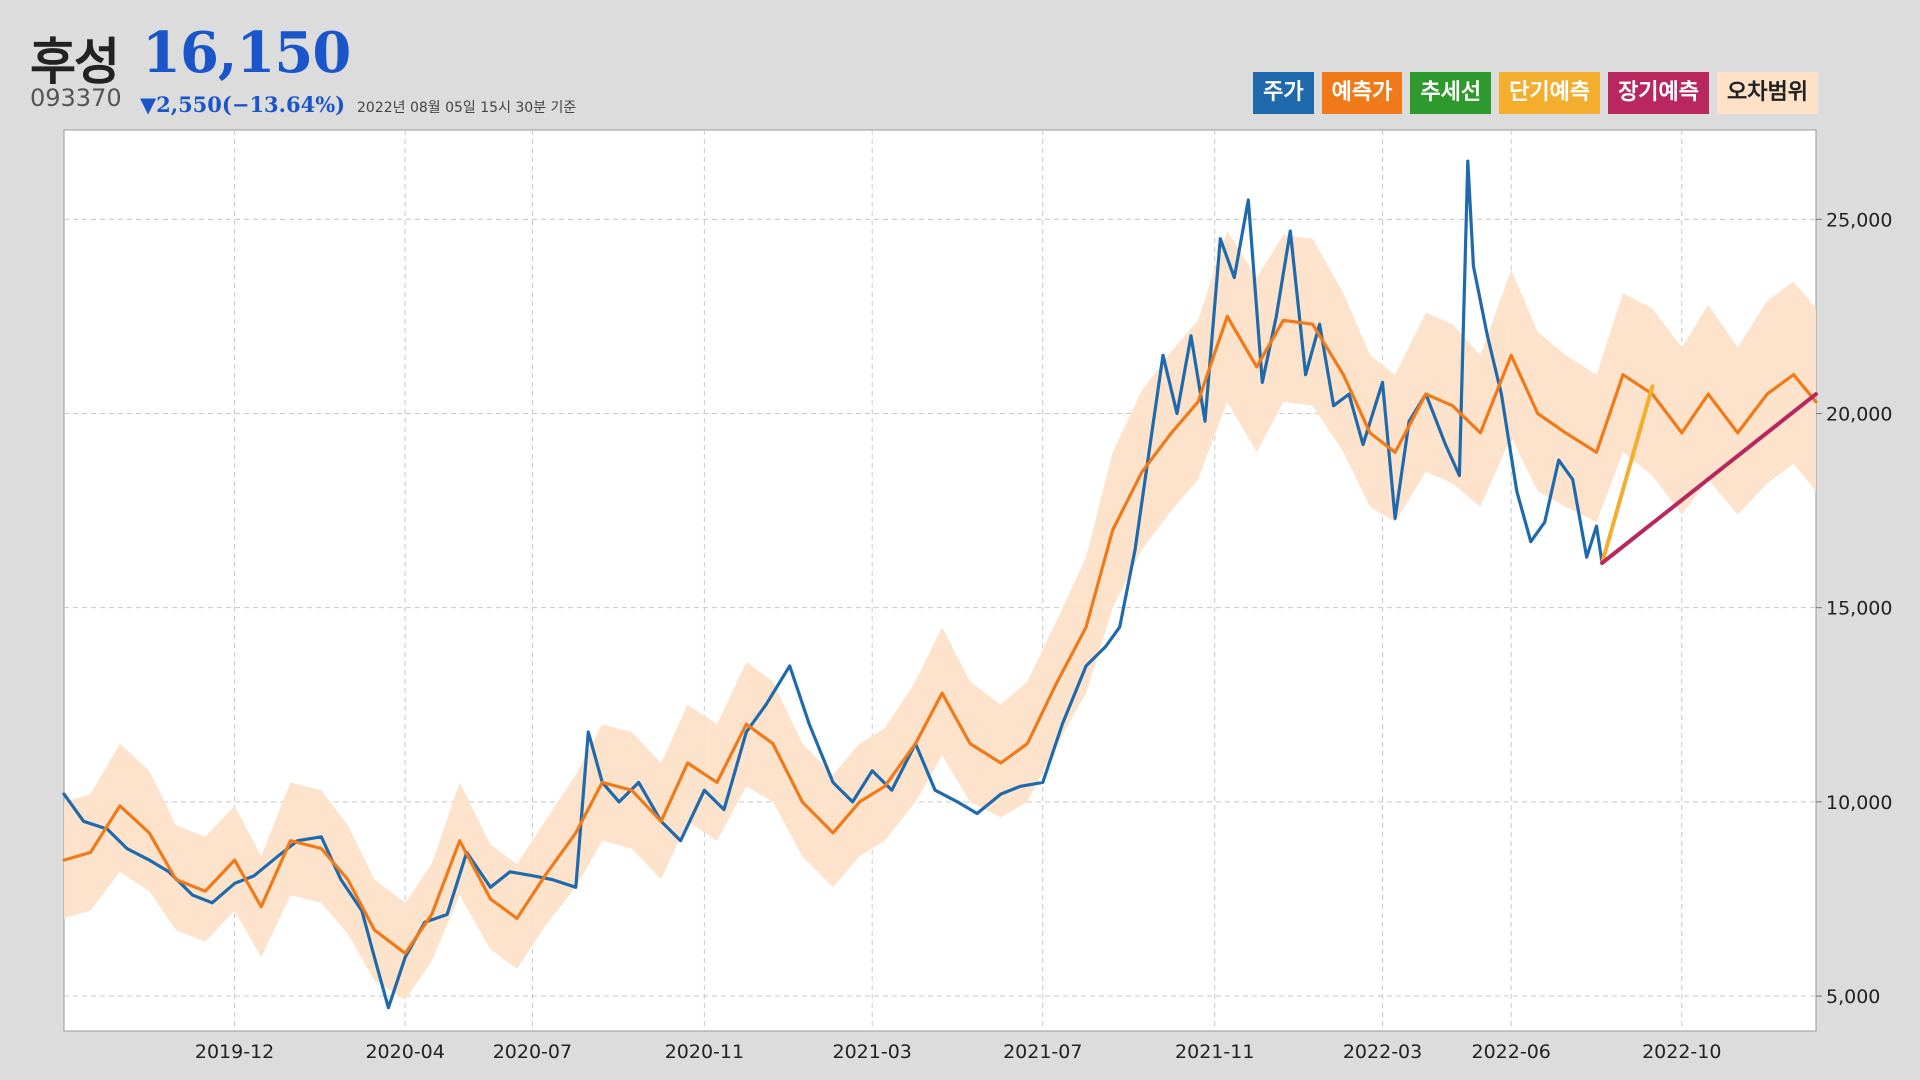 The height and width of the screenshot is (1080, 1920). Describe the element at coordinates (1767, 93) in the screenshot. I see `legend-item: 오차범위` at that location.